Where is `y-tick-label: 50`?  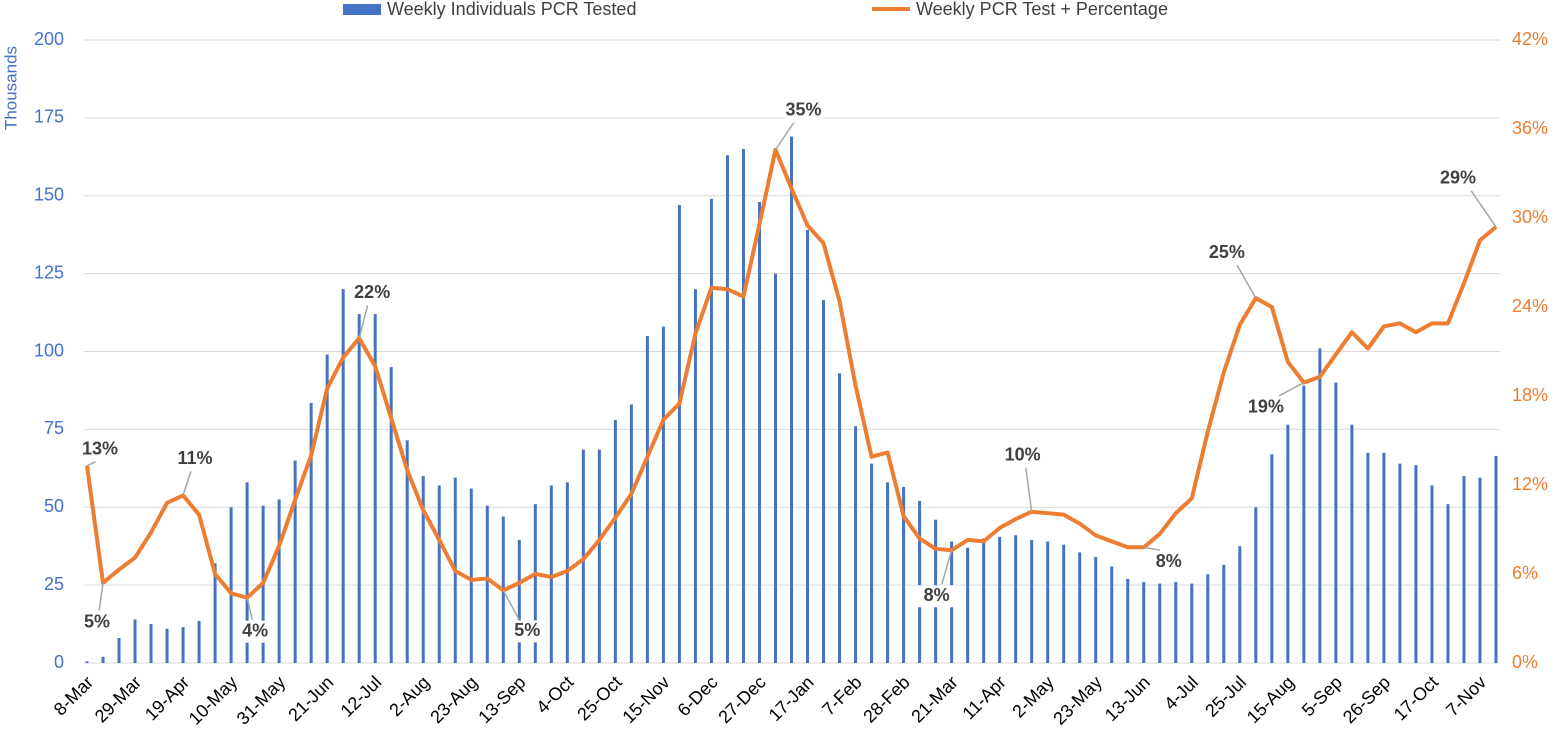
y-tick-label: 50 is located at coordinates (54, 506).